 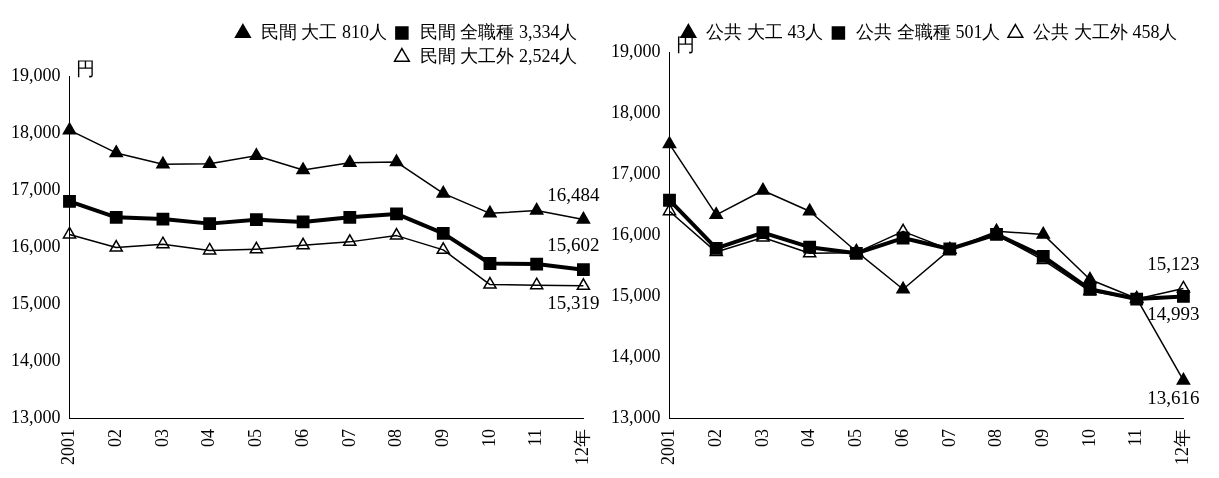 I want to click on legend-label: 公共 全職種 501人, so click(x=928, y=31).